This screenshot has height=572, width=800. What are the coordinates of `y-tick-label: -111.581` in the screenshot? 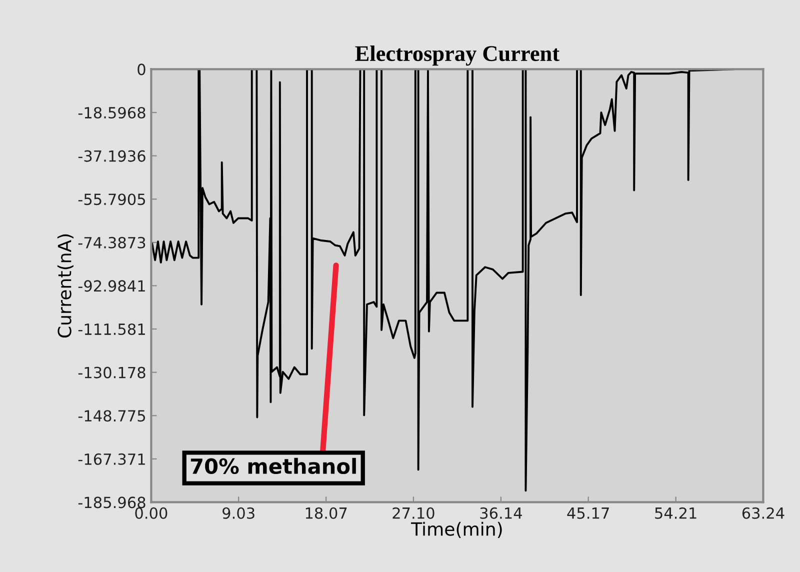 It's located at (111, 329).